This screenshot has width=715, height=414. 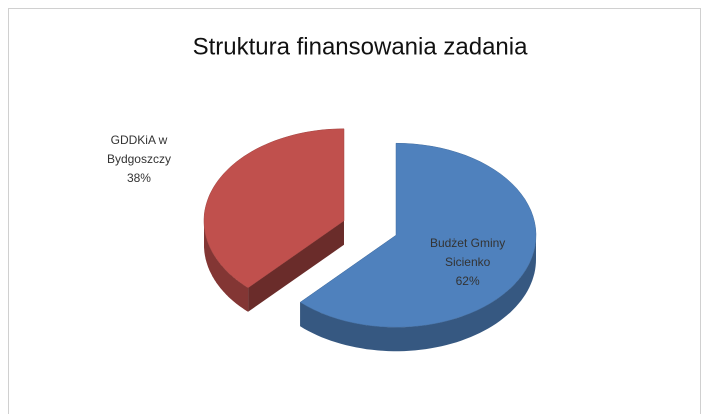 What do you see at coordinates (138, 177) in the screenshot?
I see `value-label: 38%` at bounding box center [138, 177].